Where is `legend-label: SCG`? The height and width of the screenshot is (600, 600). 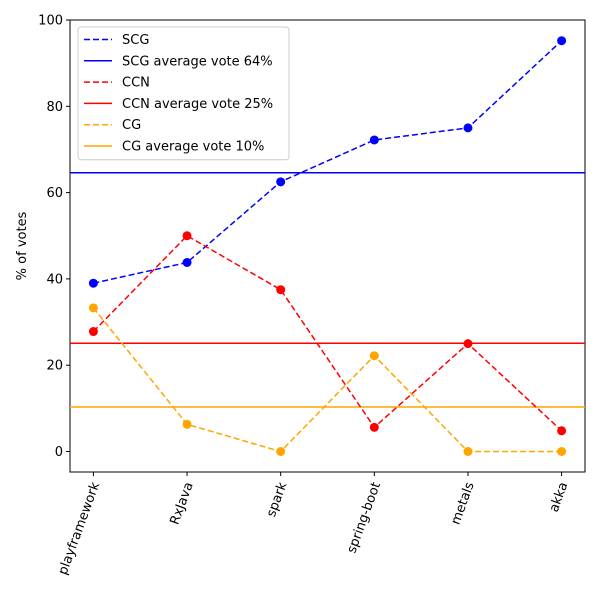
legend-label: SCG is located at coordinates (135, 40).